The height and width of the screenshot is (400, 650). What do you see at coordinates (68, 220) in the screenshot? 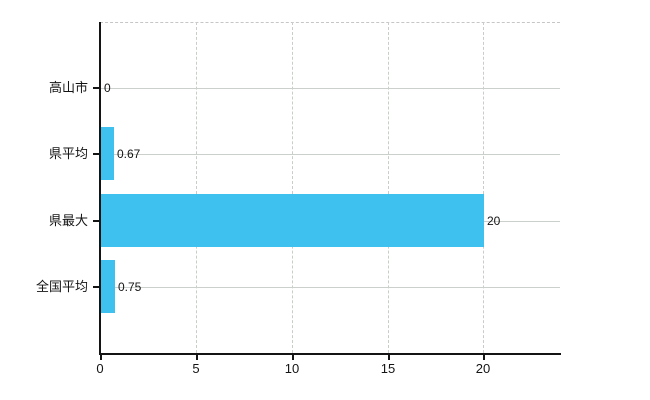
I see `category-label: 県最大` at bounding box center [68, 220].